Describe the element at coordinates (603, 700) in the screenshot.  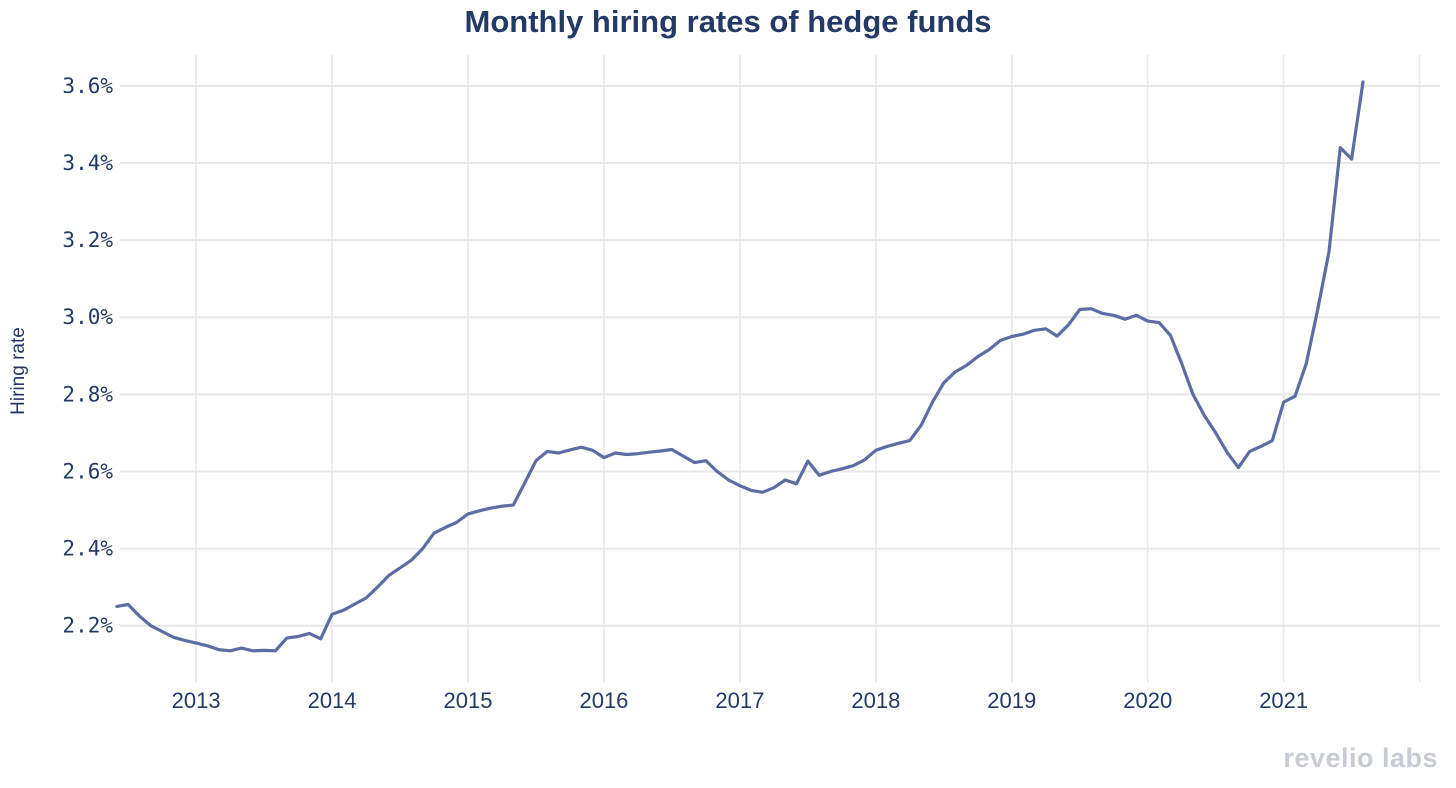
I see `x-tick-label: 2016` at that location.